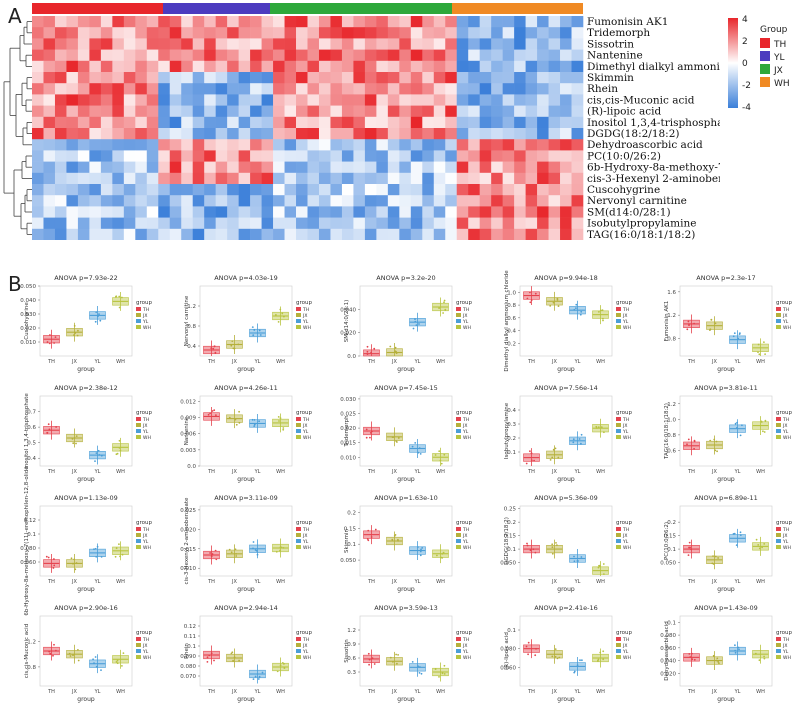 This screenshot has width=800, height=709. I want to click on x-tick-label: JX, so click(74, 692).